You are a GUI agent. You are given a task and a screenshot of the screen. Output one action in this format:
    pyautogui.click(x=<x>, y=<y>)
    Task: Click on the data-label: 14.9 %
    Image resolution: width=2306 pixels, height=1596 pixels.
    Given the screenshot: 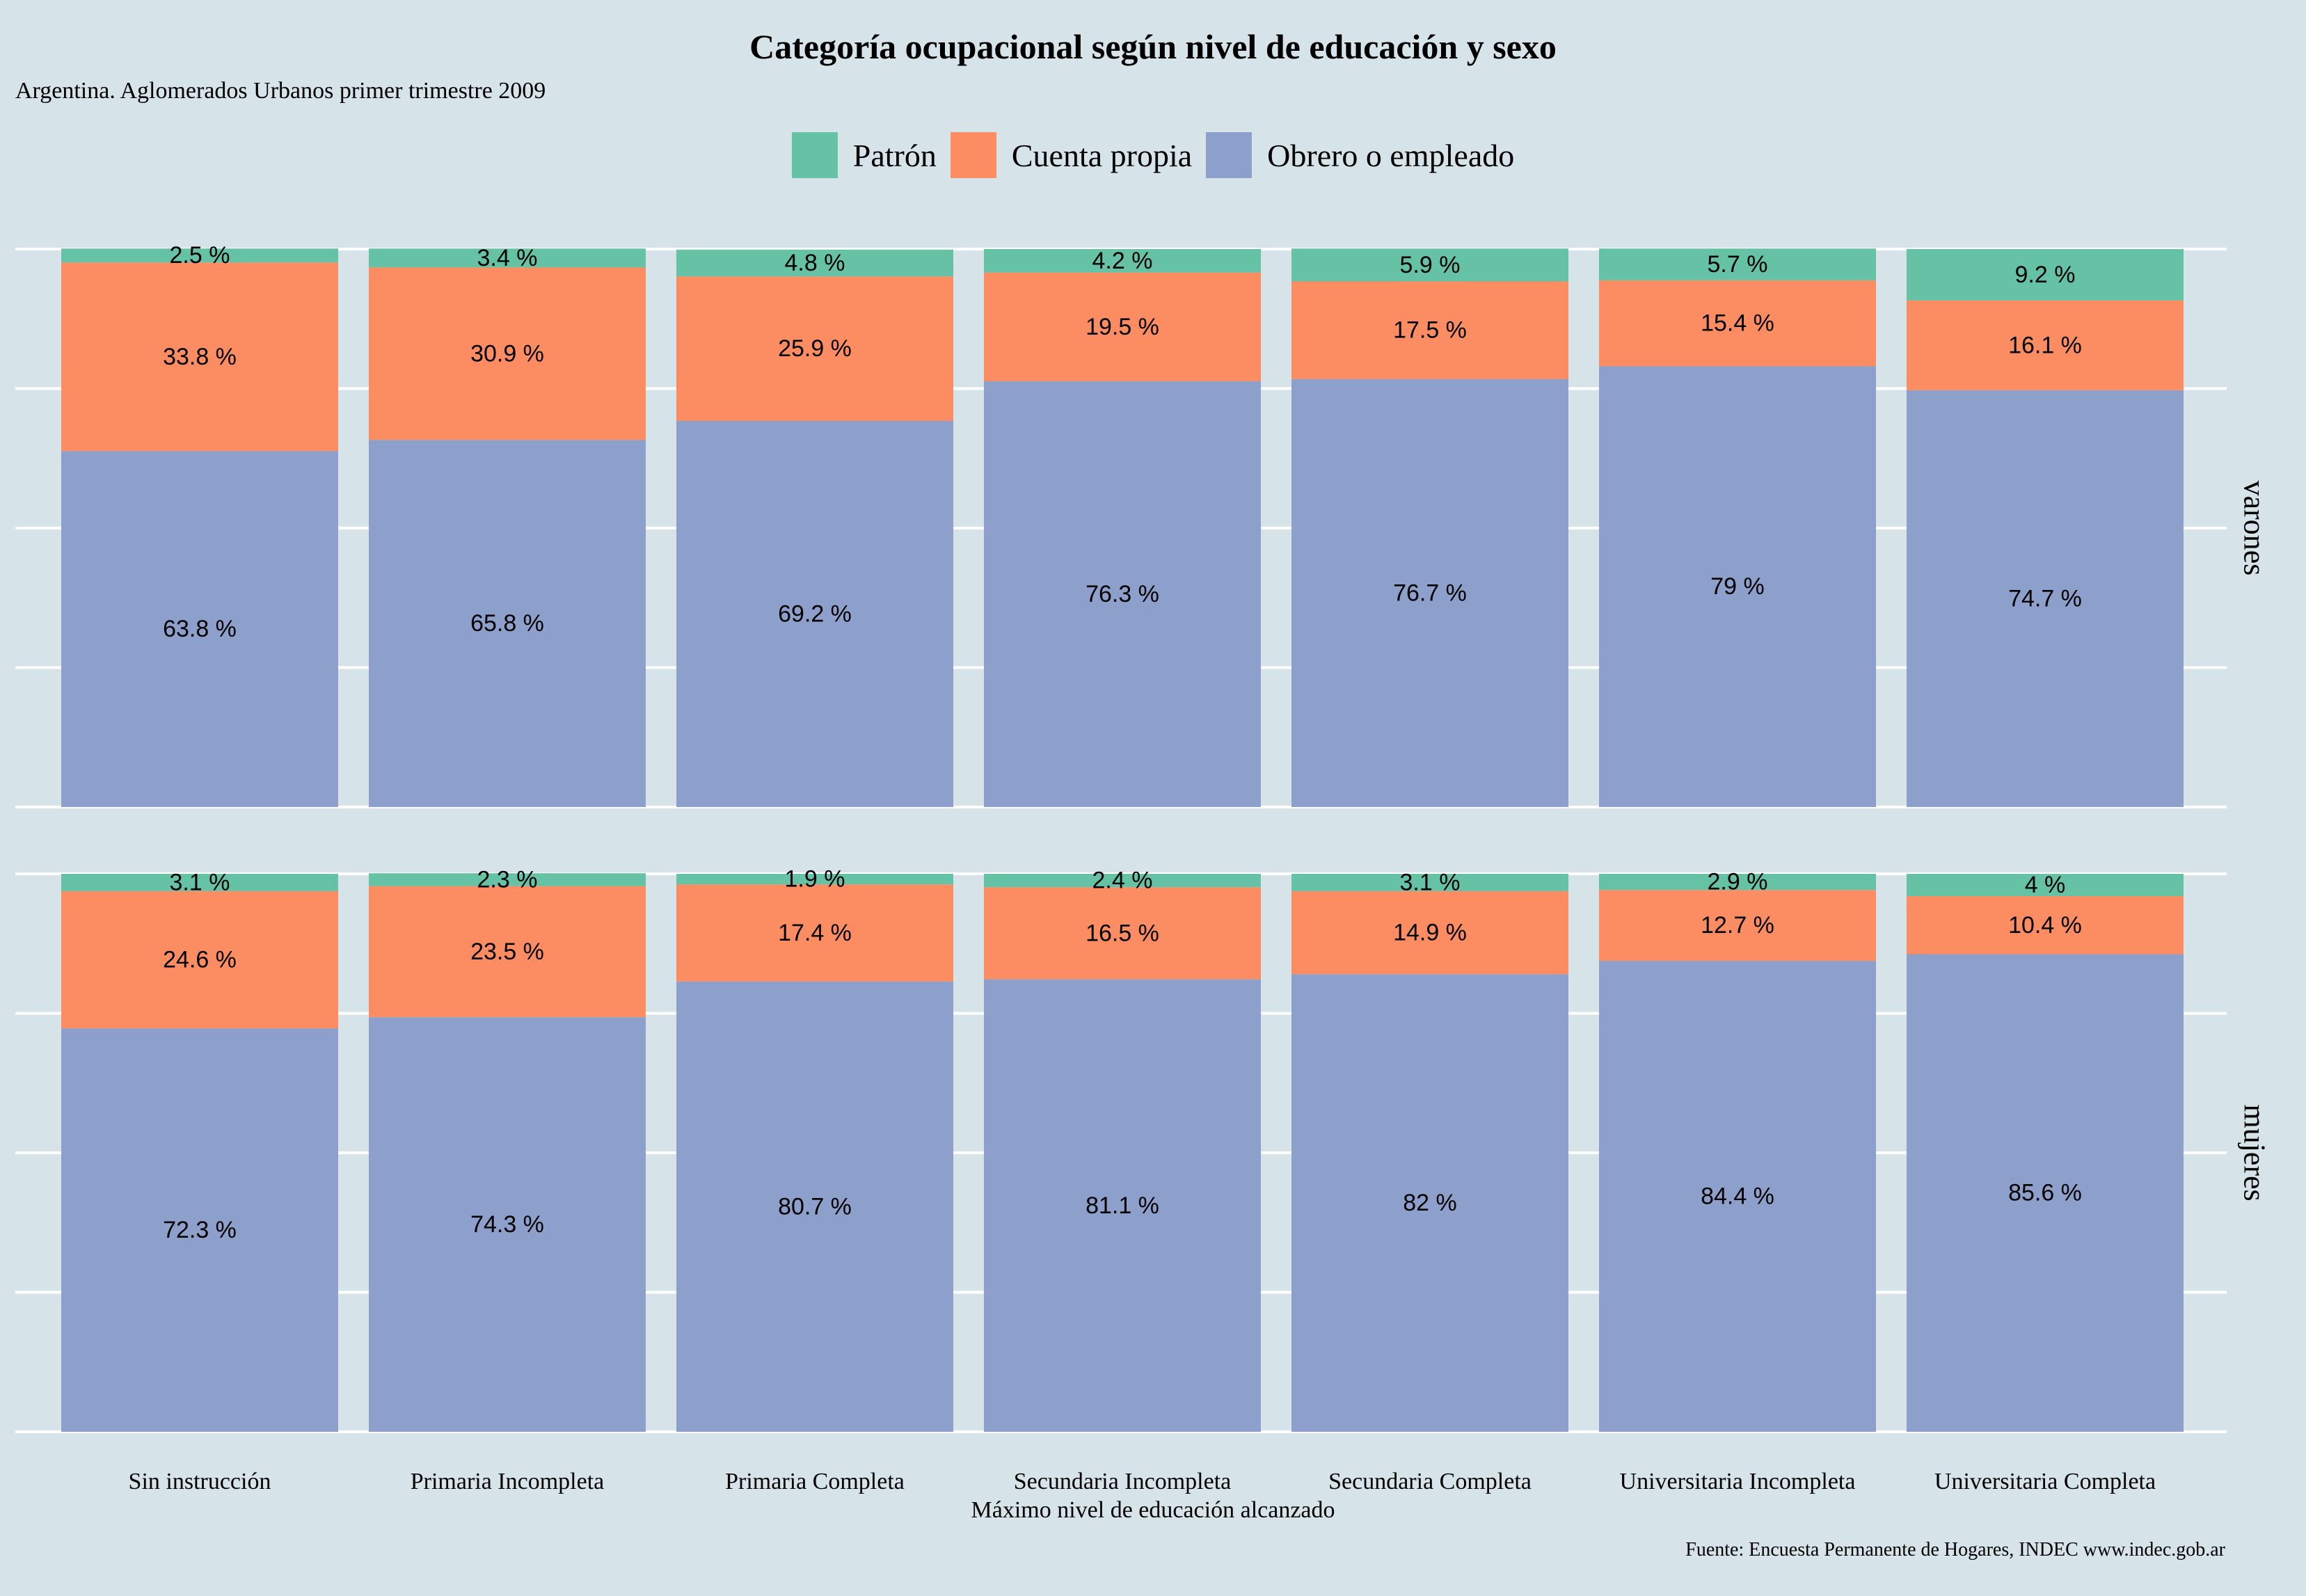 What is the action you would take?
    pyautogui.click(x=1430, y=933)
    